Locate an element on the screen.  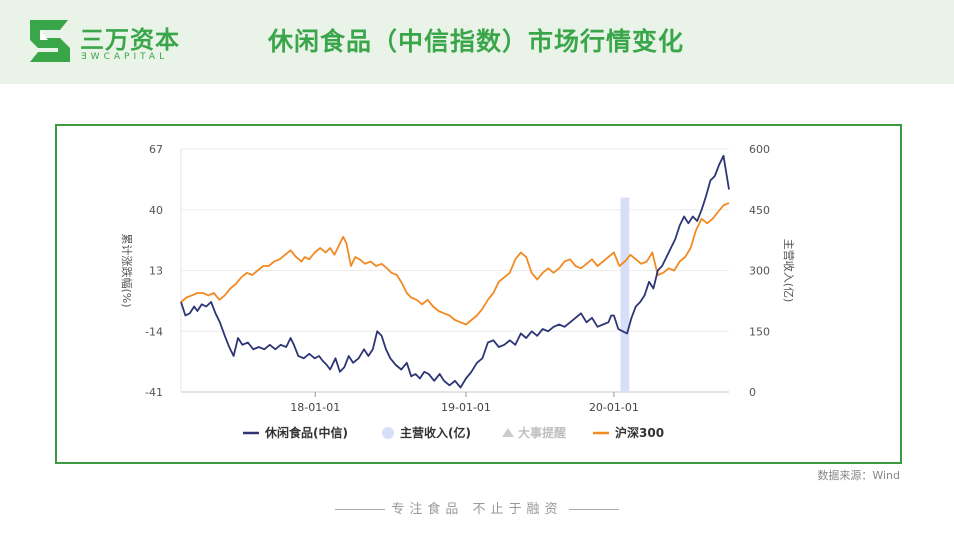
legend-events-swatch is located at coordinates (508, 432).